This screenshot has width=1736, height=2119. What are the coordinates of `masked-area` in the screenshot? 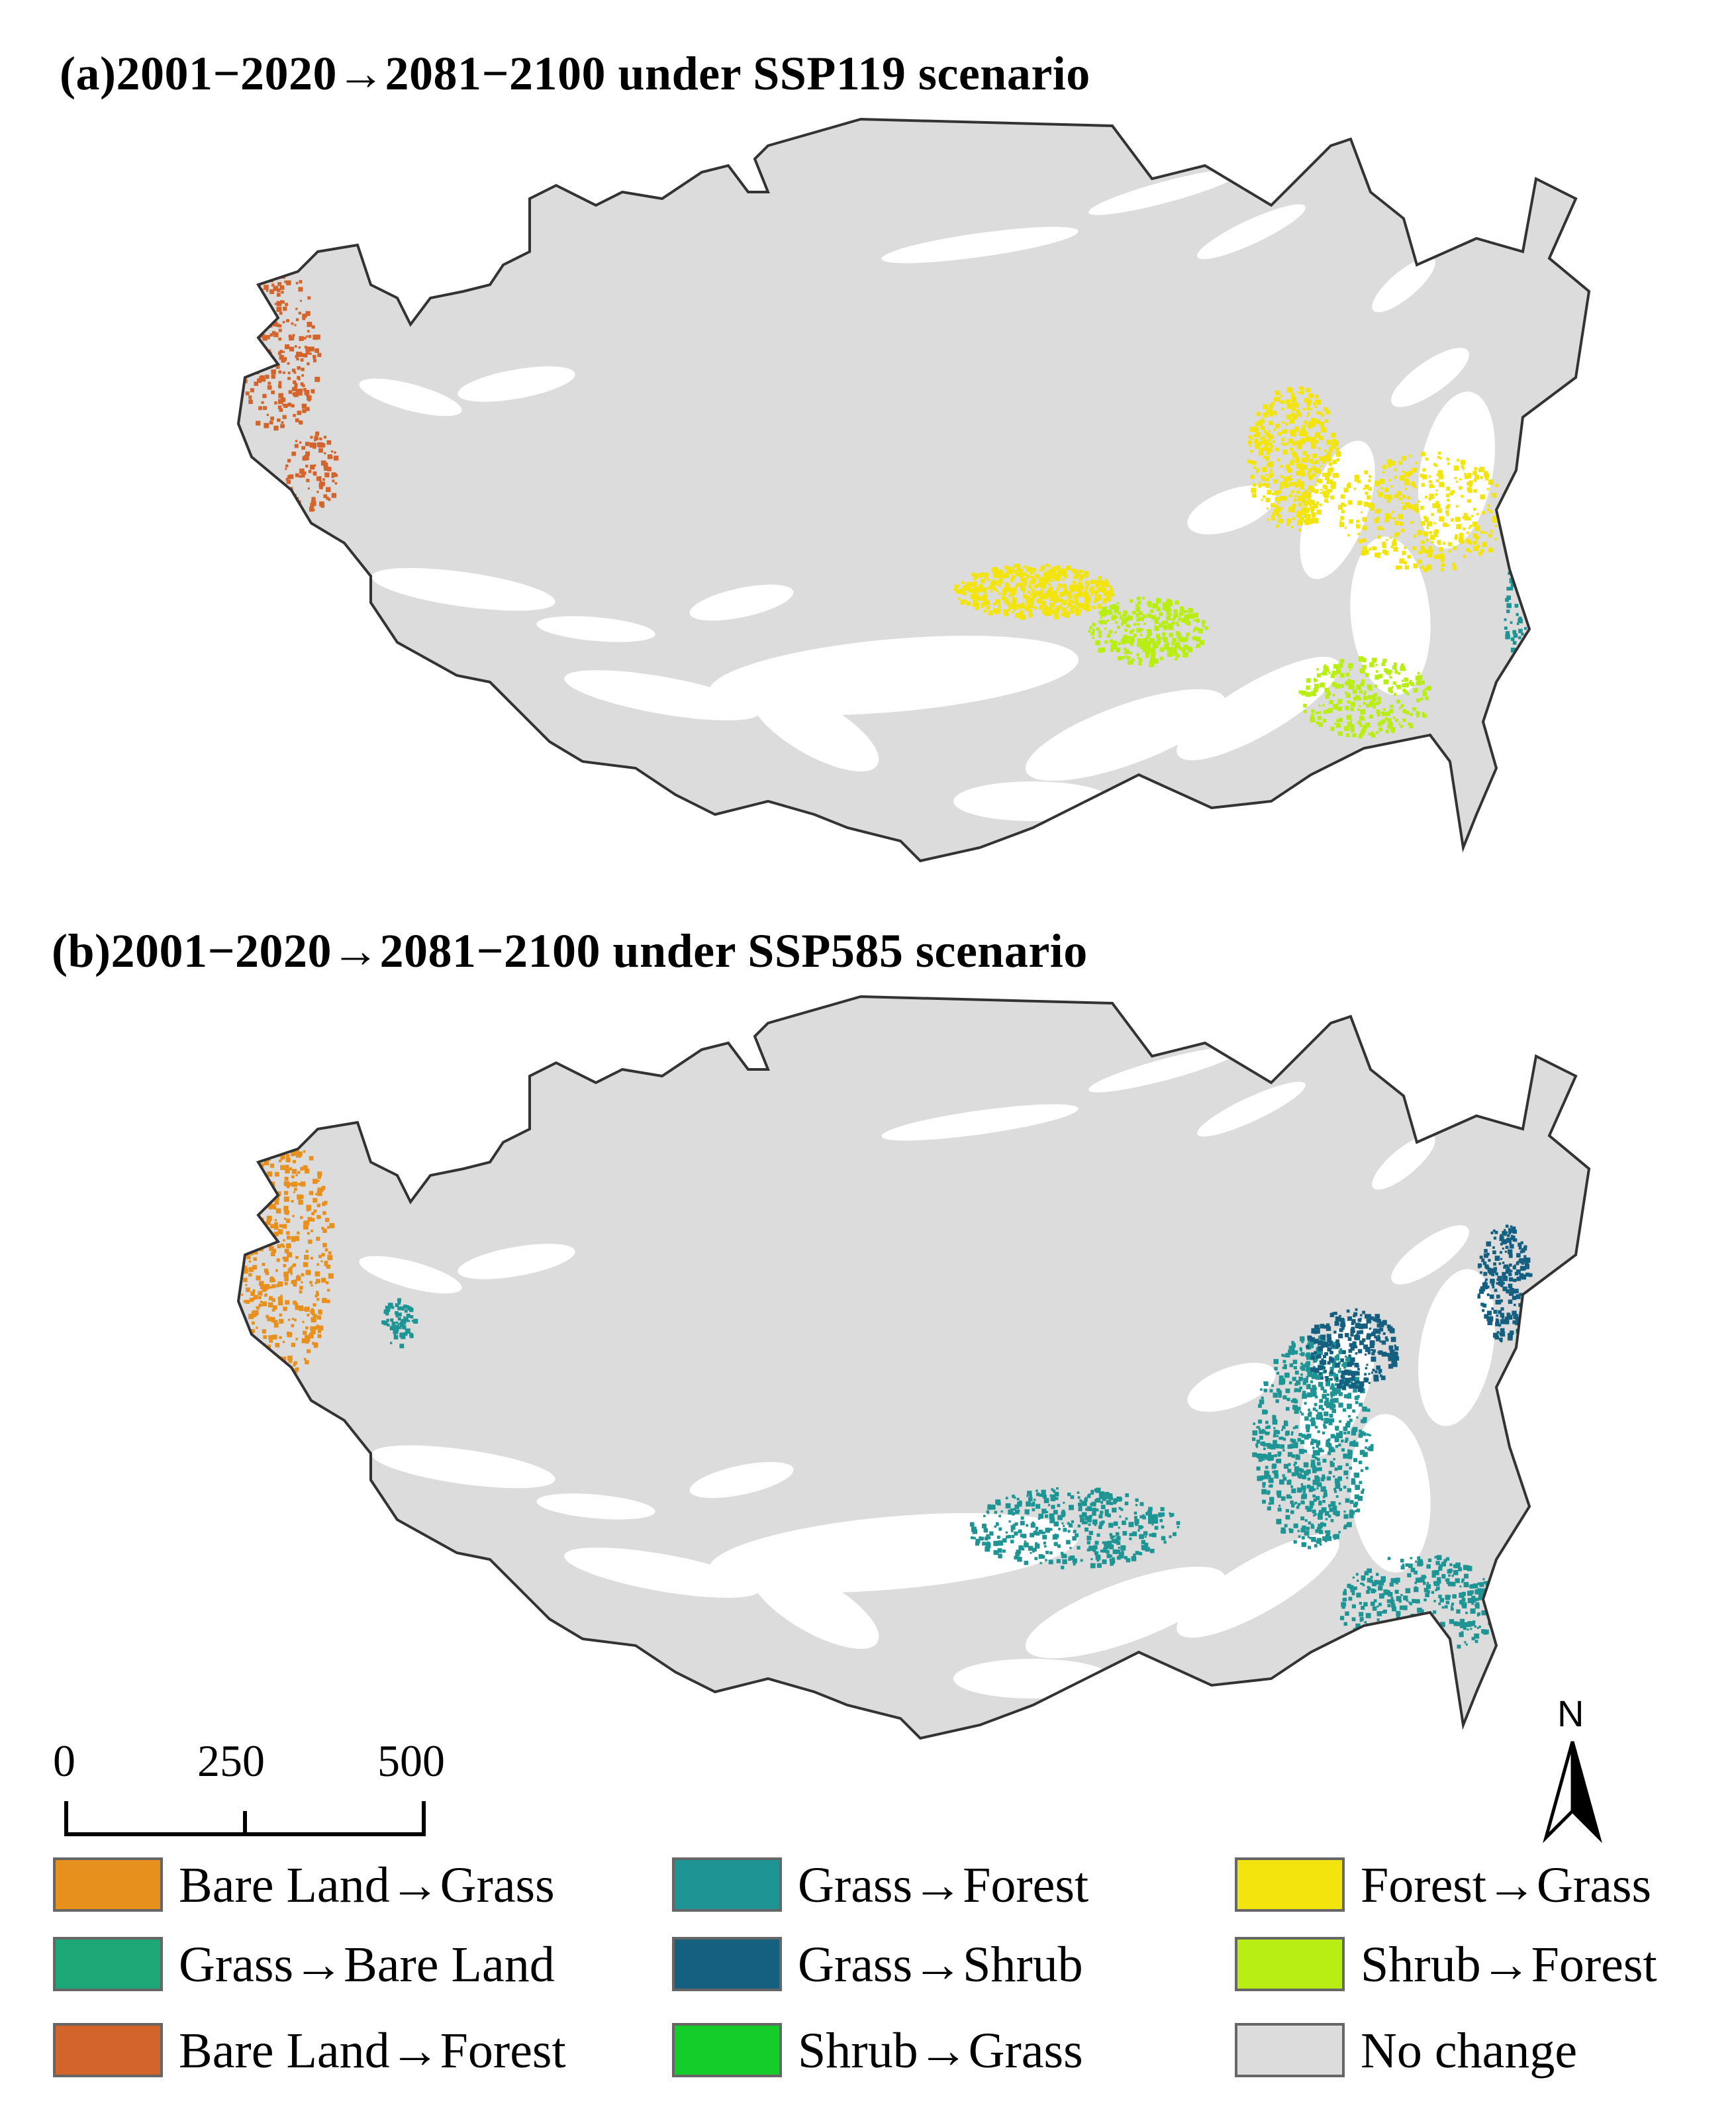 It's located at (1165, 192).